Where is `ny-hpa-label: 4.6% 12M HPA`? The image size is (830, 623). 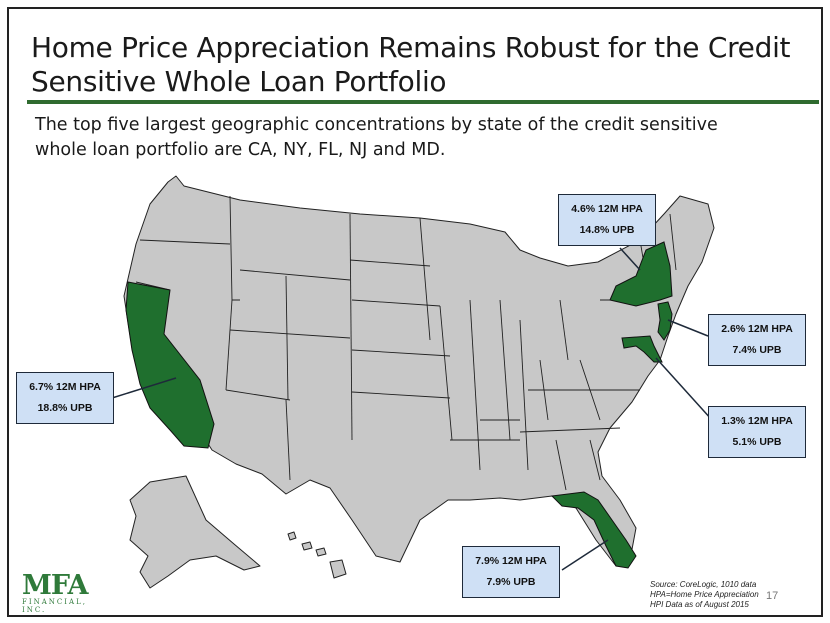 ny-hpa-label: 4.6% 12M HPA is located at coordinates (607, 209).